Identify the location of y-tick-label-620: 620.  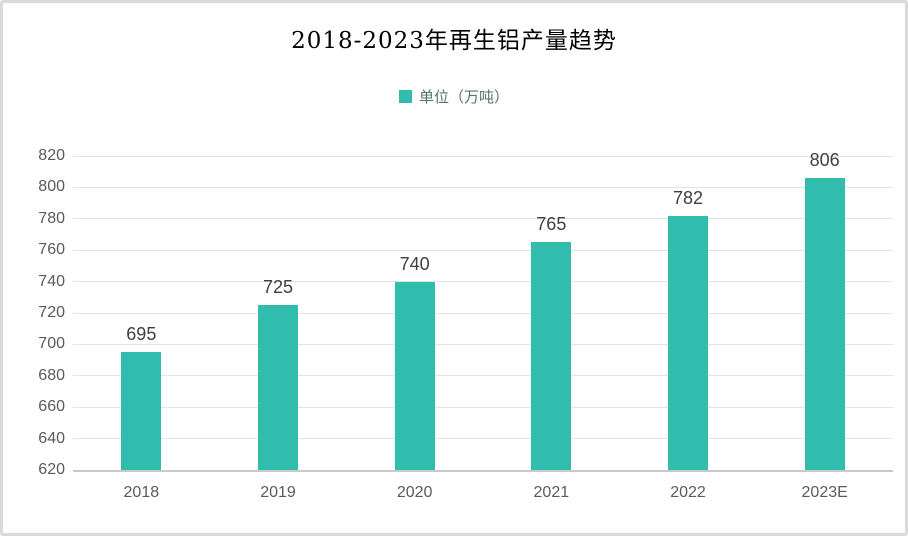
(51, 469).